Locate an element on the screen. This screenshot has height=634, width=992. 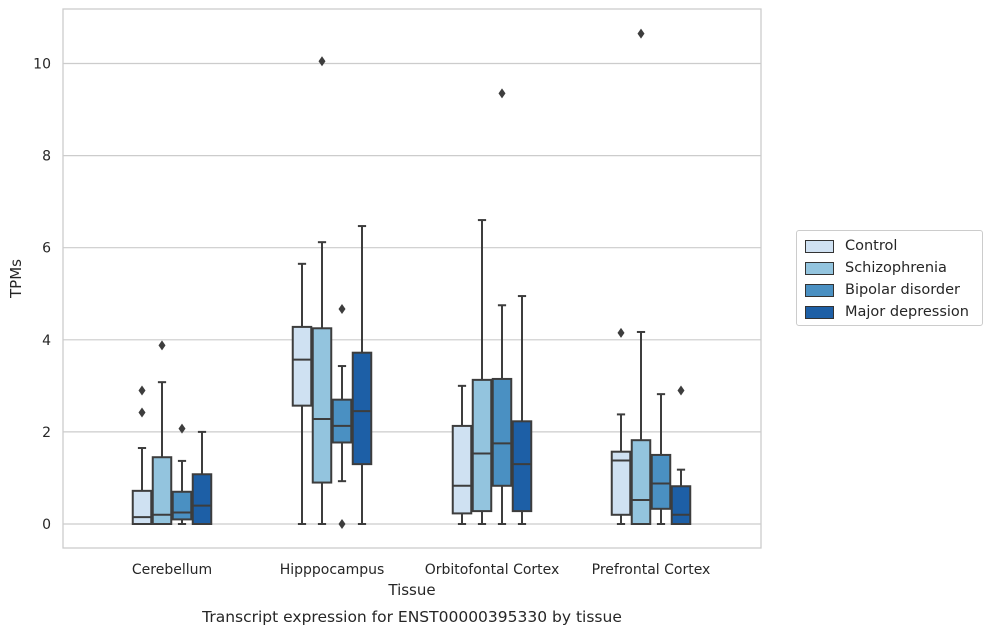
legend-label: Major depression is located at coordinates (907, 312).